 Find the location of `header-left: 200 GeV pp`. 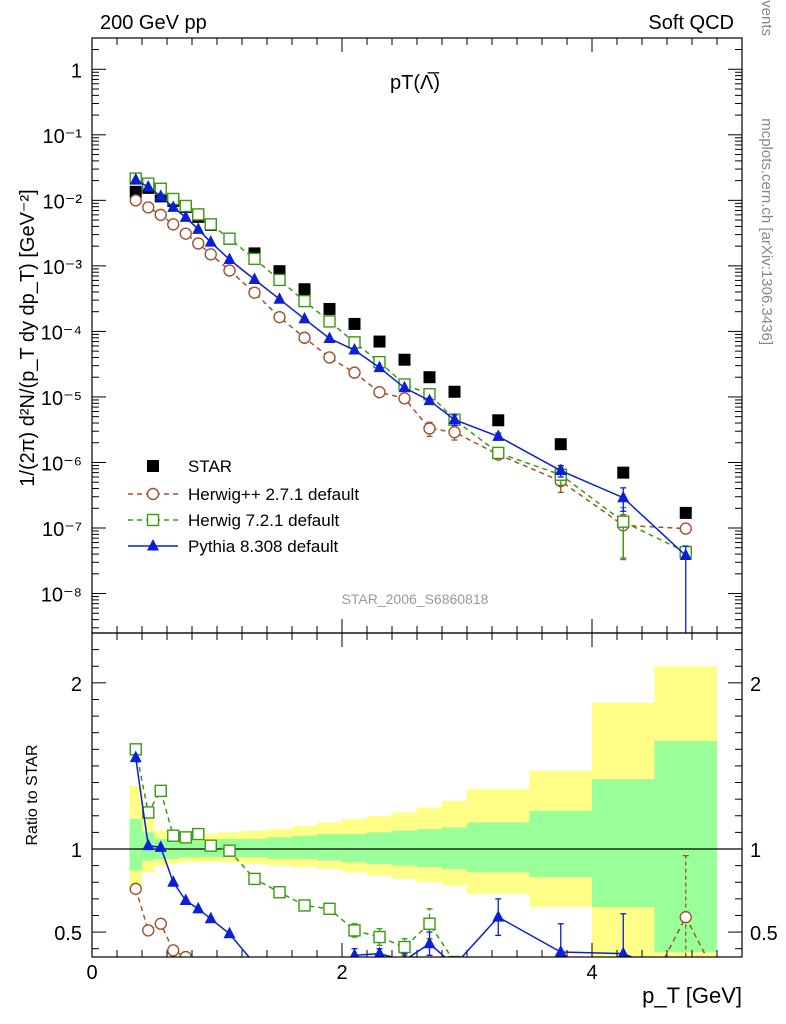

header-left: 200 GeV pp is located at coordinates (153, 23).